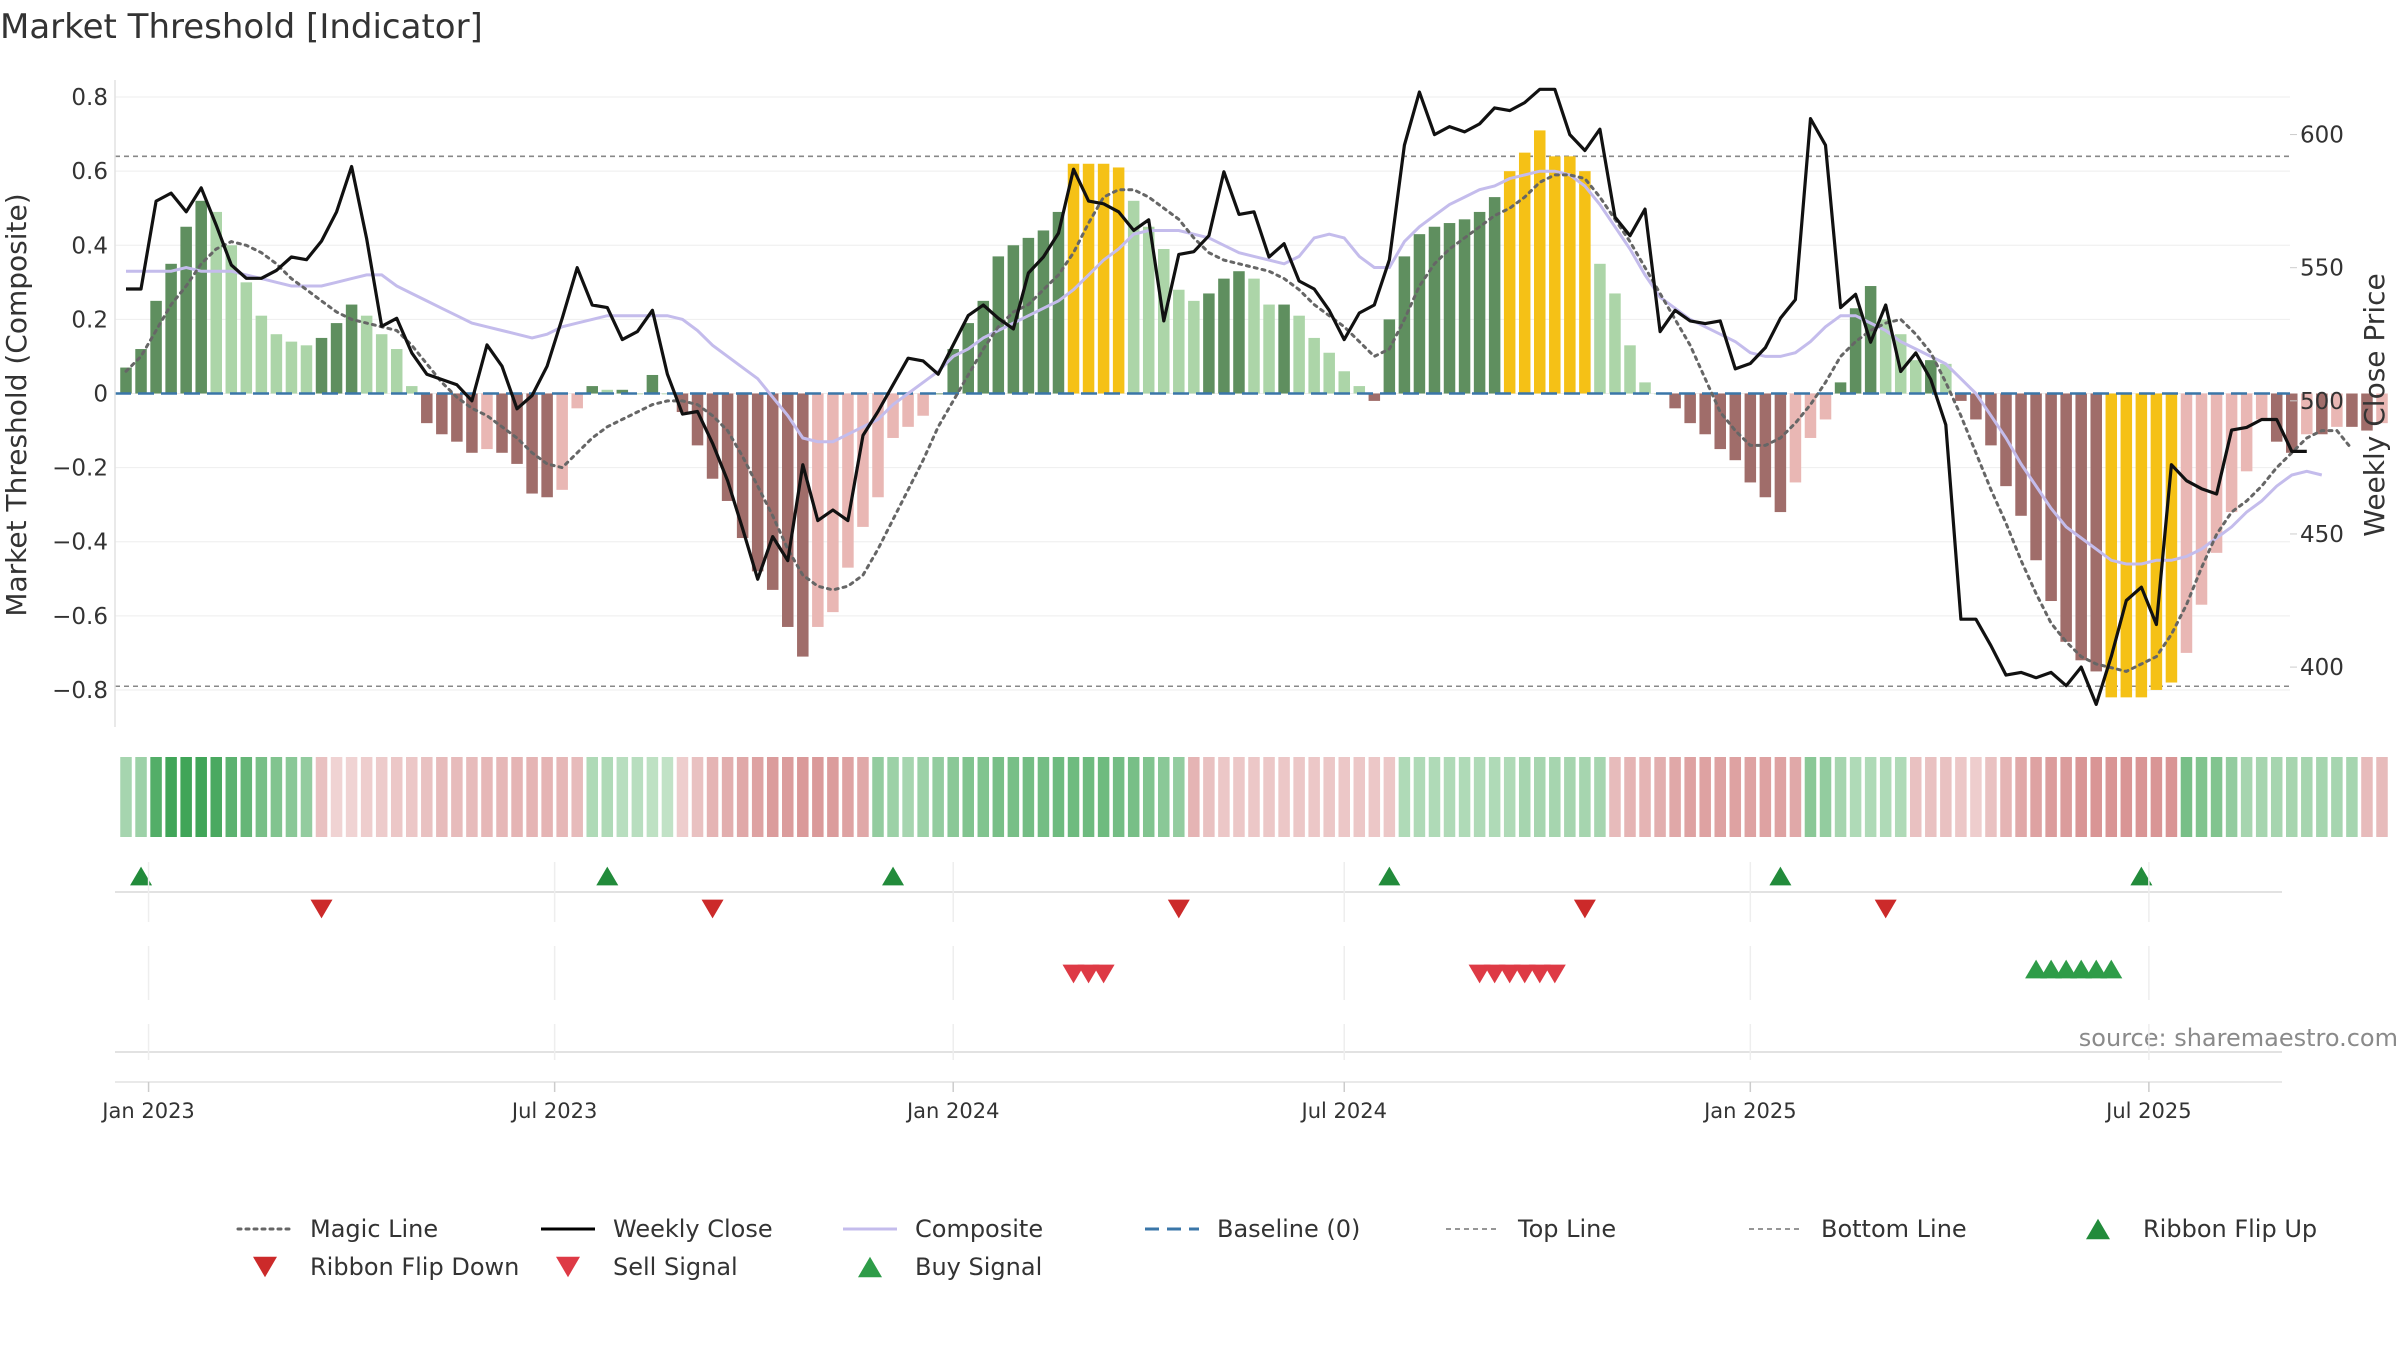  Describe the element at coordinates (89, 98) in the screenshot. I see `y-tick-label: 0.8` at that location.